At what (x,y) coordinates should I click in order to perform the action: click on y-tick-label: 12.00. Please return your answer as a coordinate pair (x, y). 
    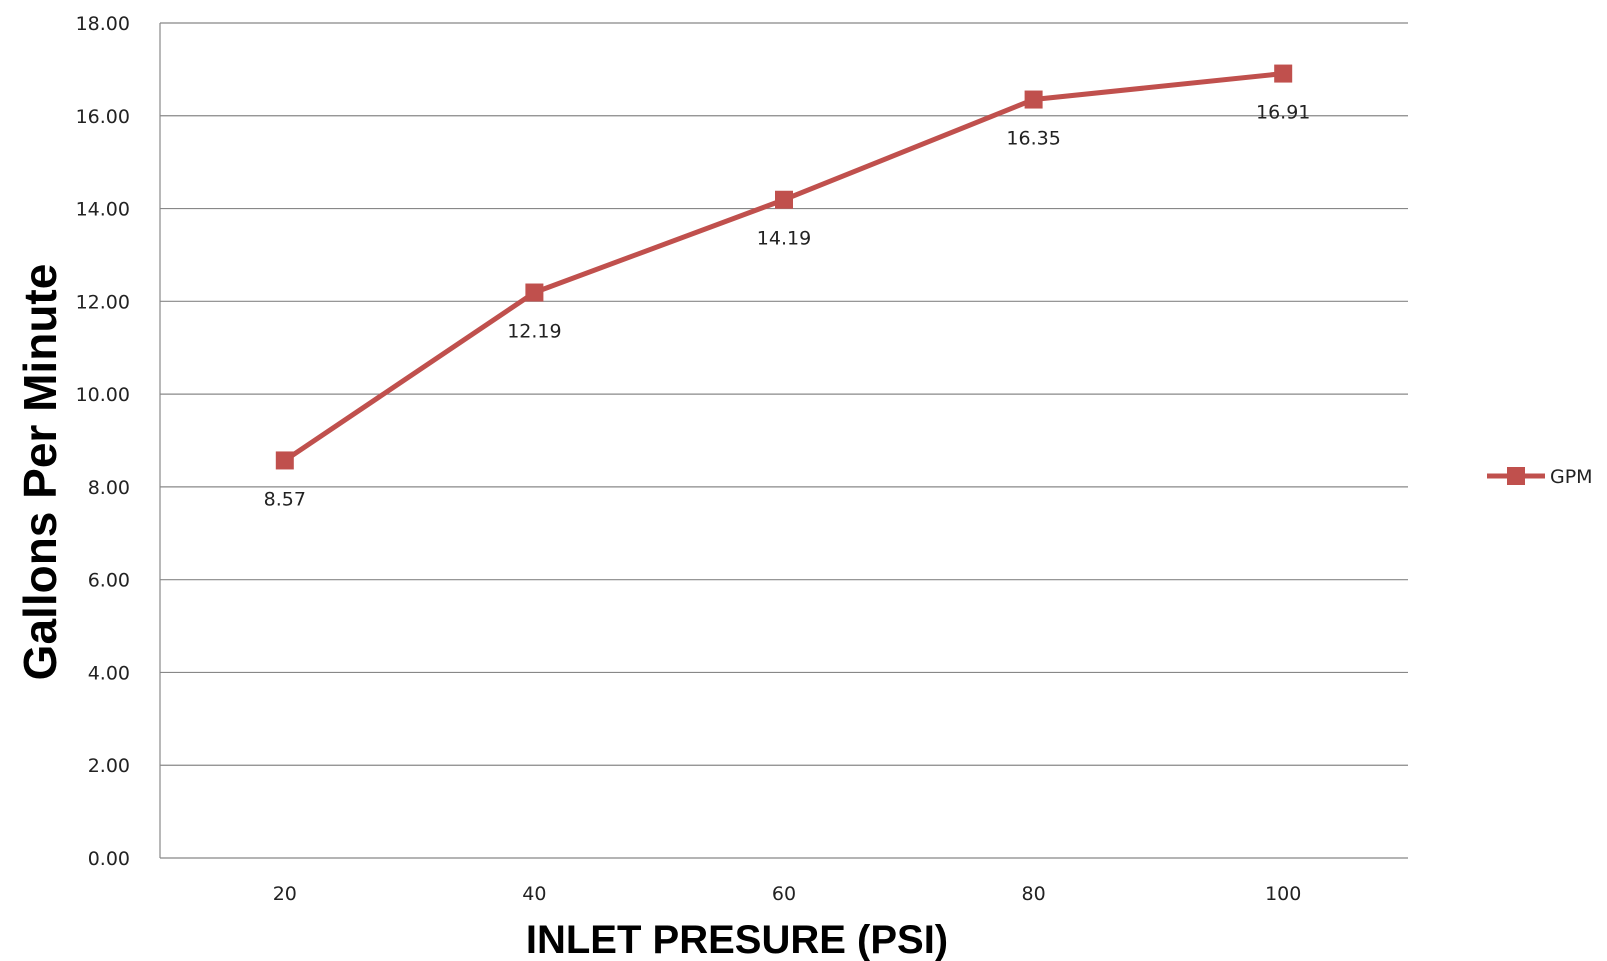
    Looking at the image, I should click on (103, 302).